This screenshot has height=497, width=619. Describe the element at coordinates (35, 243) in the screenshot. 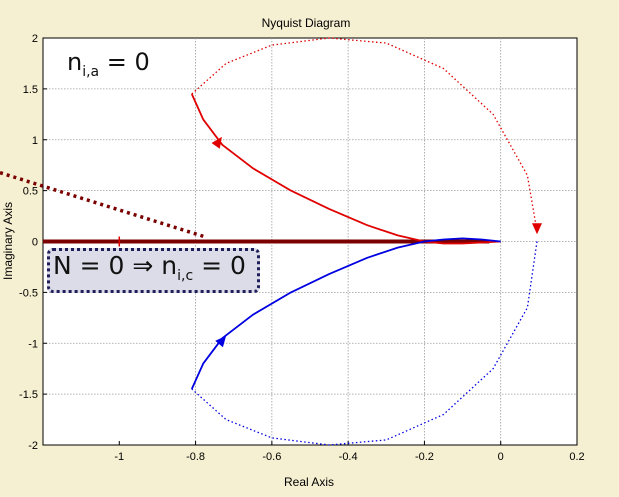

I see `y-tick-label: 0` at that location.